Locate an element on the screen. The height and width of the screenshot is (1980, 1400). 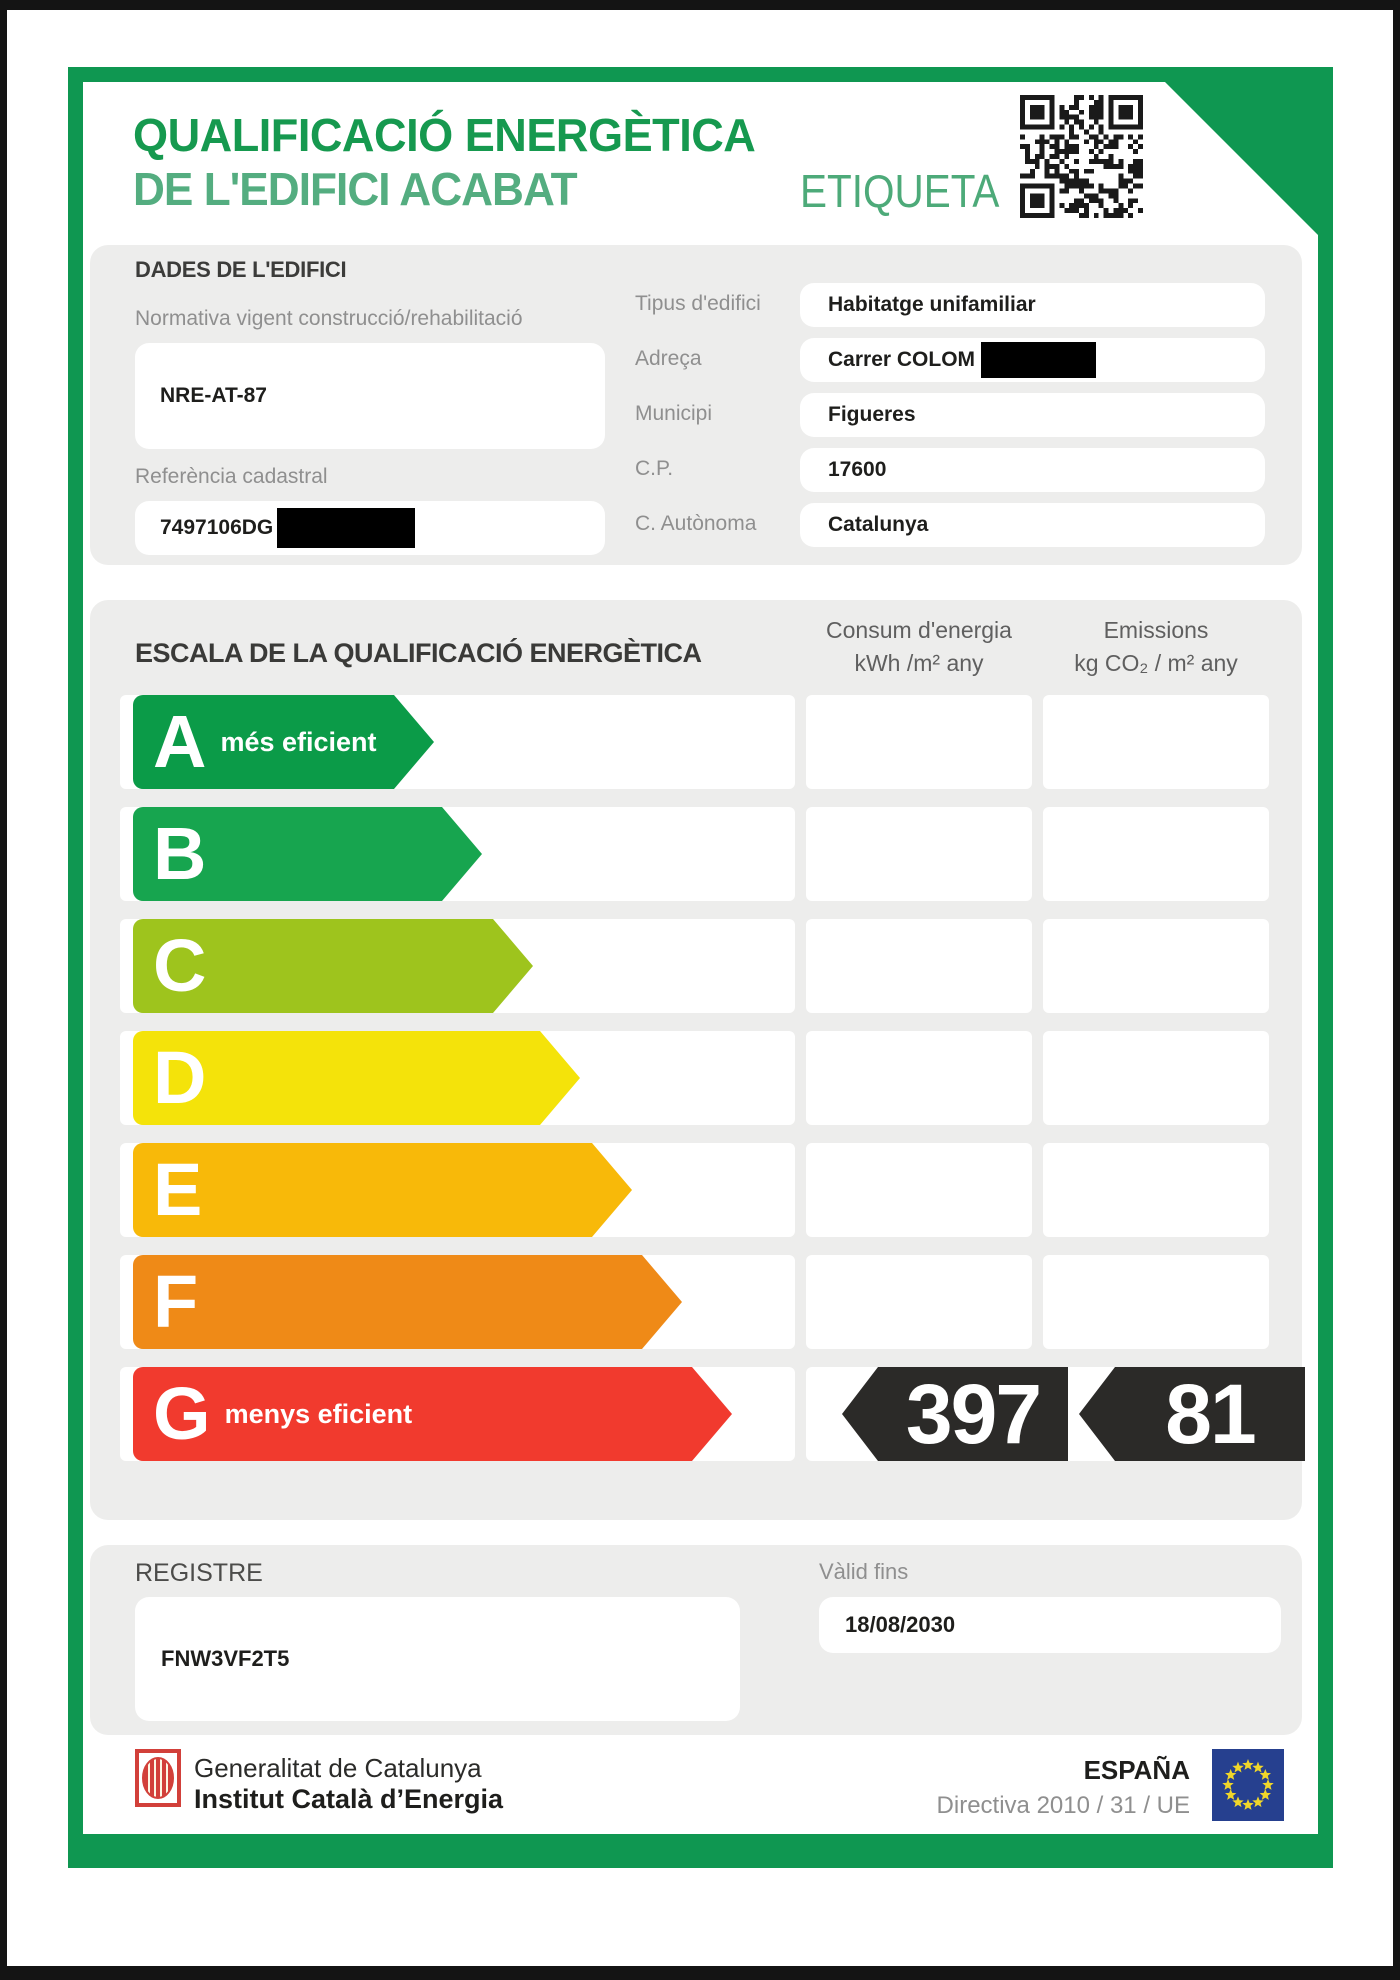
rating-row-f: F is located at coordinates (696, 1302).